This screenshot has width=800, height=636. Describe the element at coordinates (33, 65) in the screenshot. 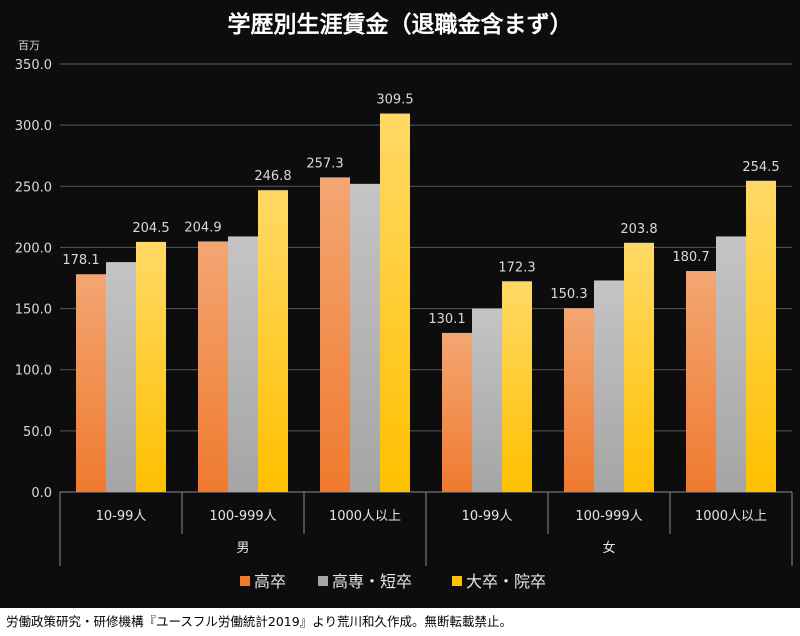

I see `y-tick-label: 350.0` at that location.